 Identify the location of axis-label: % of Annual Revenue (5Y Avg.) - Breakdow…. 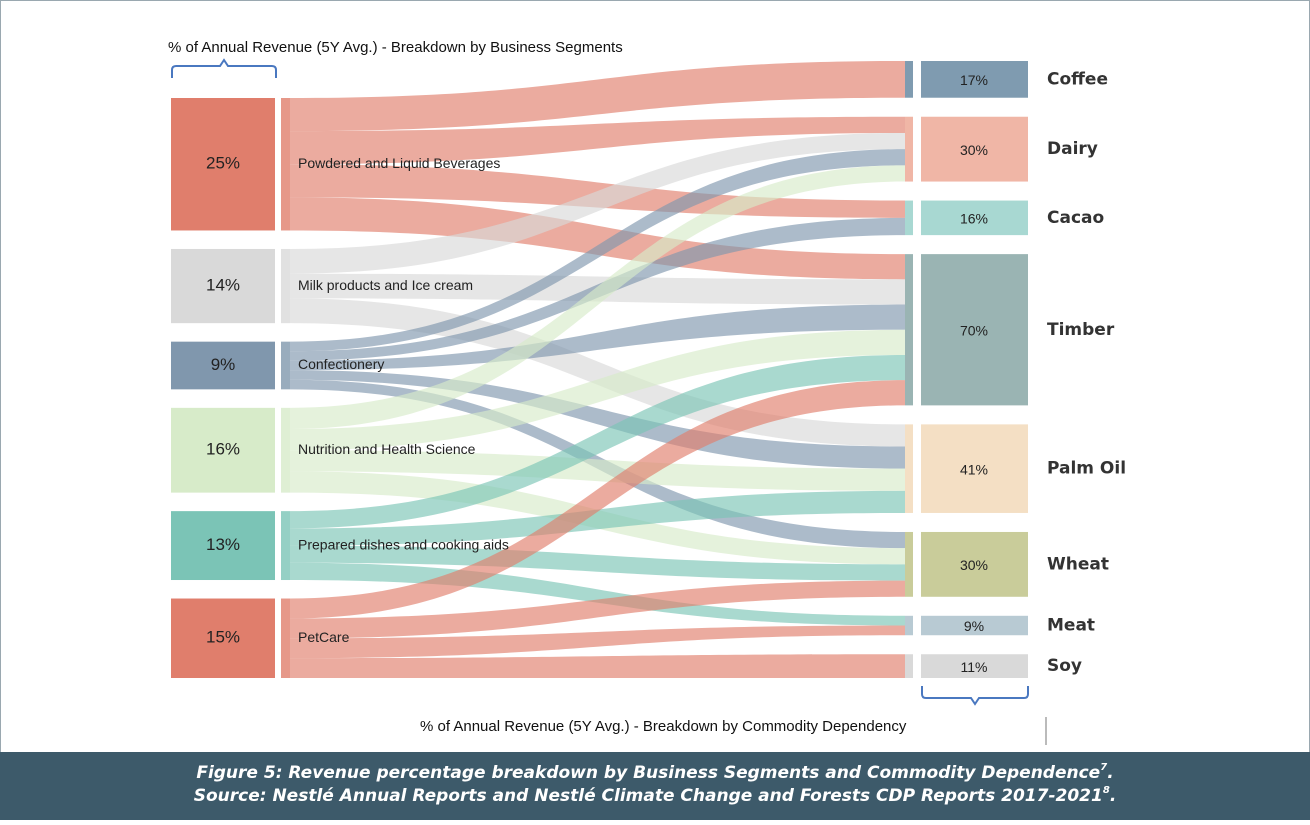
(663, 726).